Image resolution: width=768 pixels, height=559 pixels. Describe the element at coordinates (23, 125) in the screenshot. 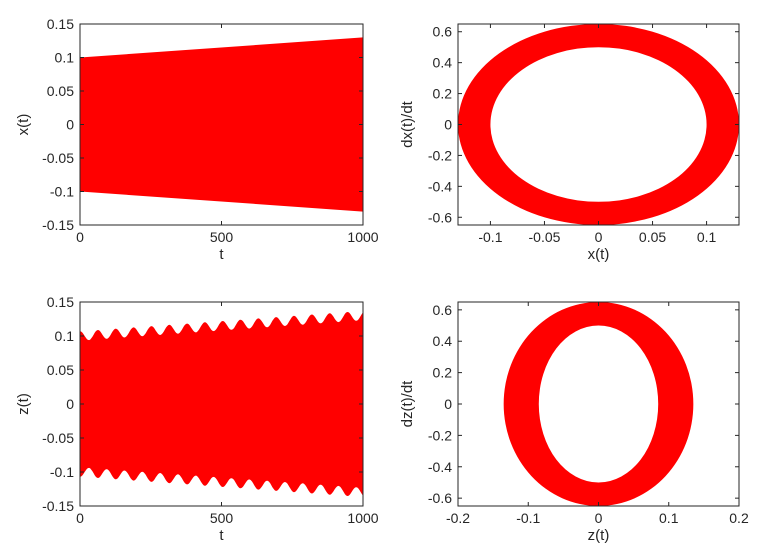

I see `y-axis-label: x(t)` at that location.